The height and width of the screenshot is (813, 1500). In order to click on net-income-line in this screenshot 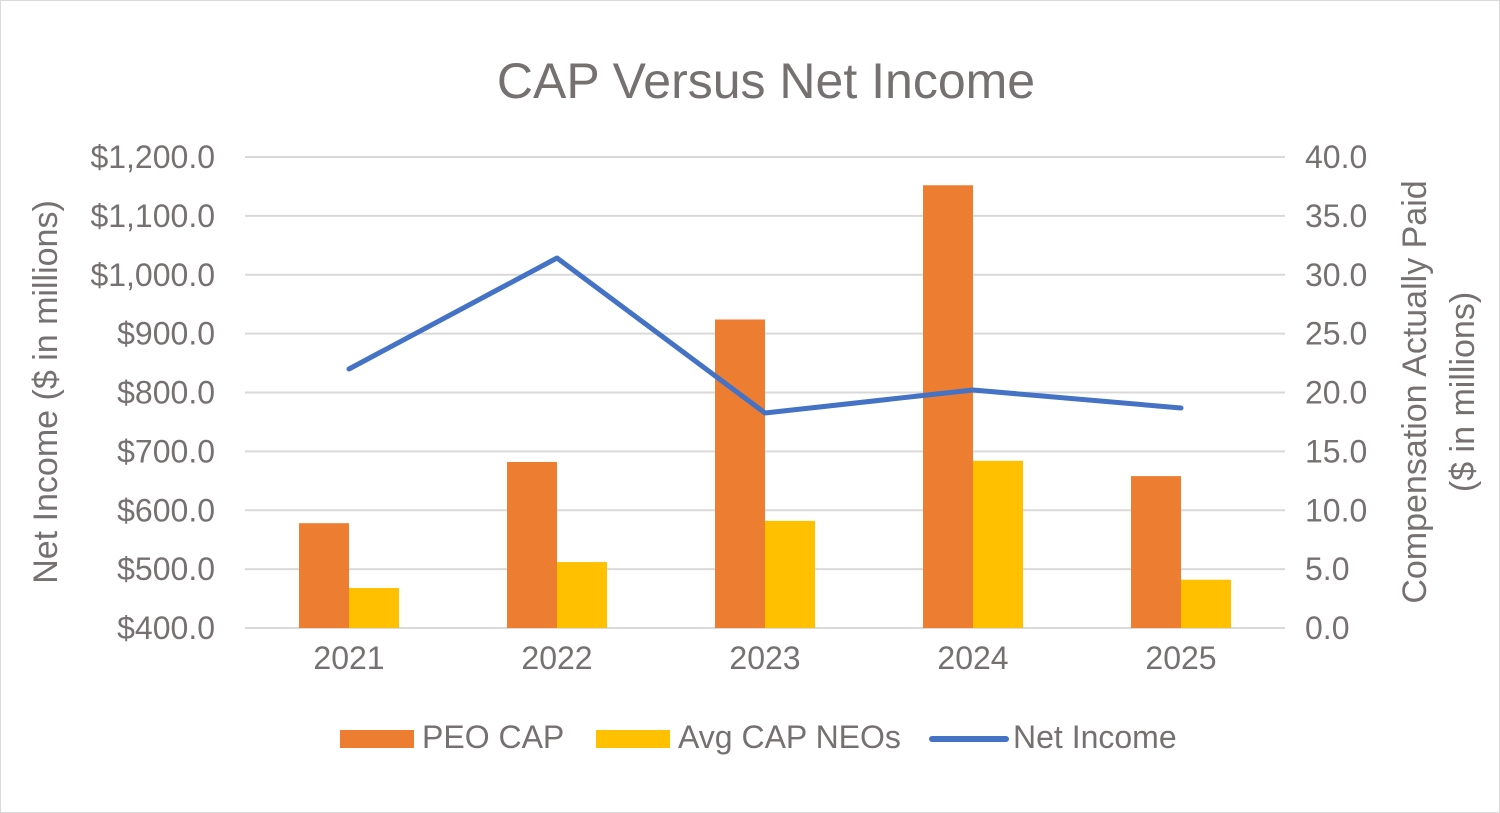, I will do `click(765, 335)`.